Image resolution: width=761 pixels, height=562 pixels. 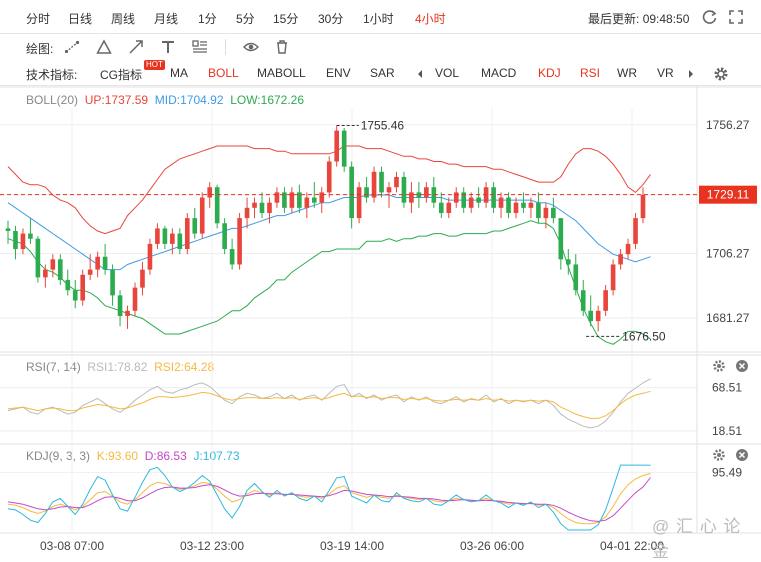 I want to click on tf-5m: 5分, so click(x=245, y=19).